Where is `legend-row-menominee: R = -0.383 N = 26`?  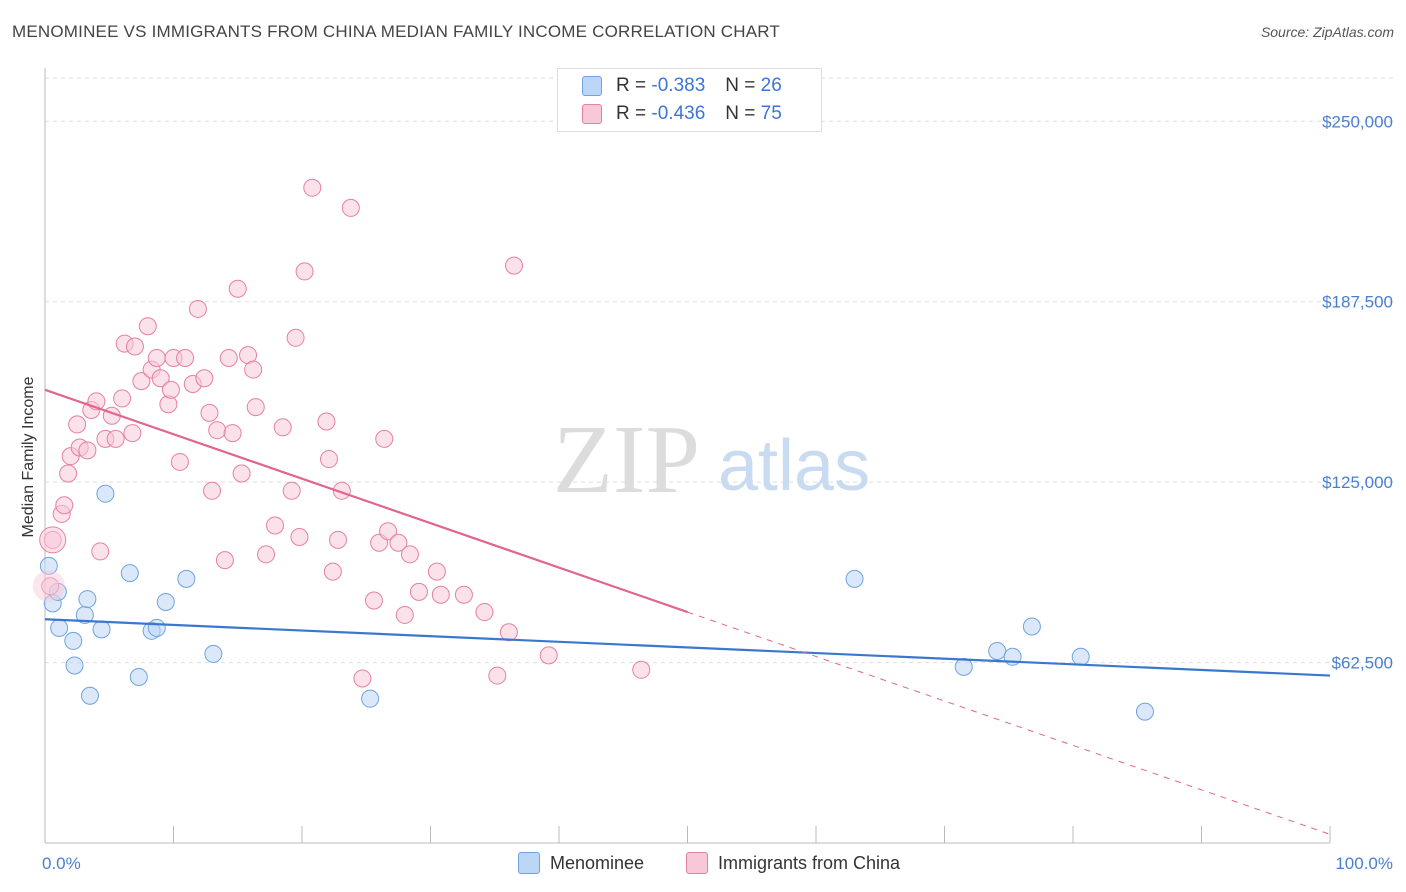
legend-row-menominee: R = -0.383 N = 26 is located at coordinates (682, 86).